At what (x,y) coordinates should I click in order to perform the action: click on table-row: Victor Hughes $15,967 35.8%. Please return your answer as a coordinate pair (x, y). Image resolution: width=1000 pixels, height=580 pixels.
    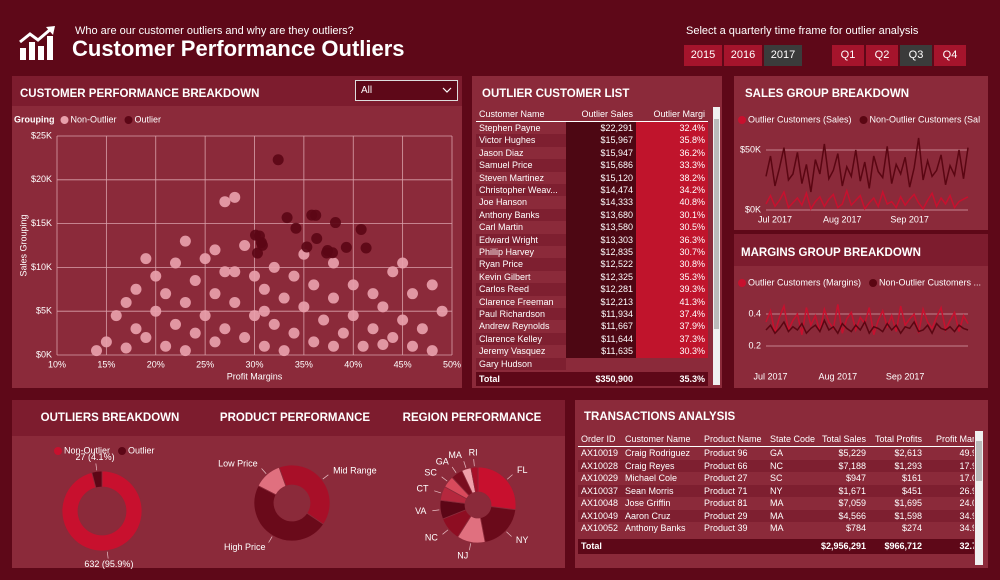
    Looking at the image, I should click on (592, 140).